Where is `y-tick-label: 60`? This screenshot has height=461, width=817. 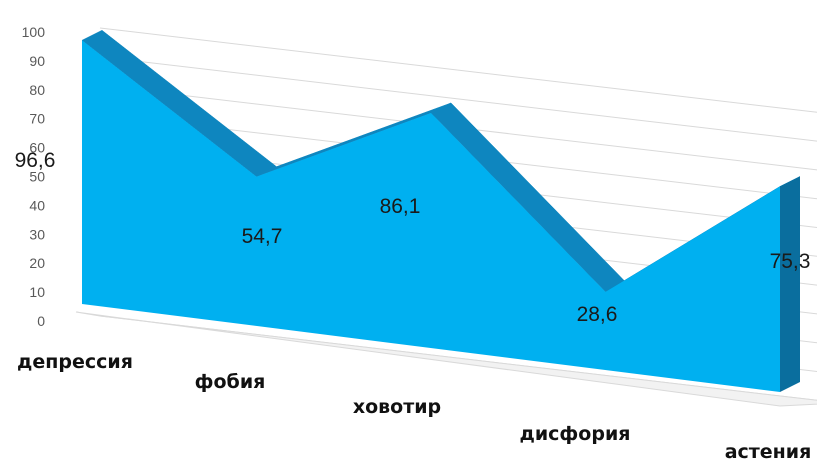 y-tick-label: 60 is located at coordinates (37, 148).